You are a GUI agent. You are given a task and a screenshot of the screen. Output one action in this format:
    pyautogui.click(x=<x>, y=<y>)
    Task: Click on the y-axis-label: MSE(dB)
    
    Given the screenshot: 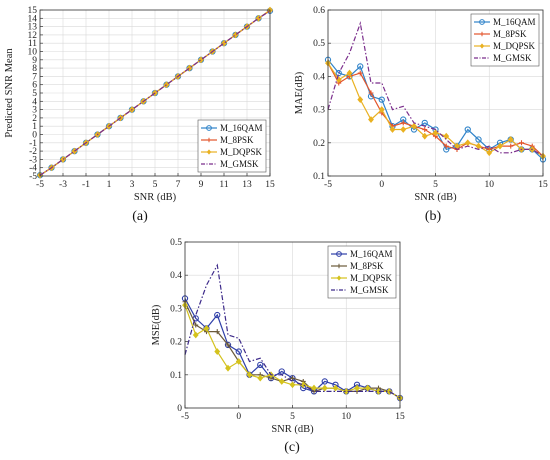 What is the action you would take?
    pyautogui.click(x=156, y=324)
    